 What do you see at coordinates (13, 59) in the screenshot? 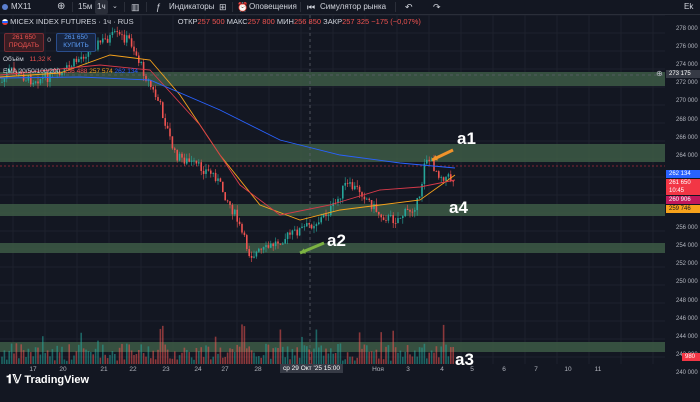
I see `volume-label: Объём` at bounding box center [13, 59].